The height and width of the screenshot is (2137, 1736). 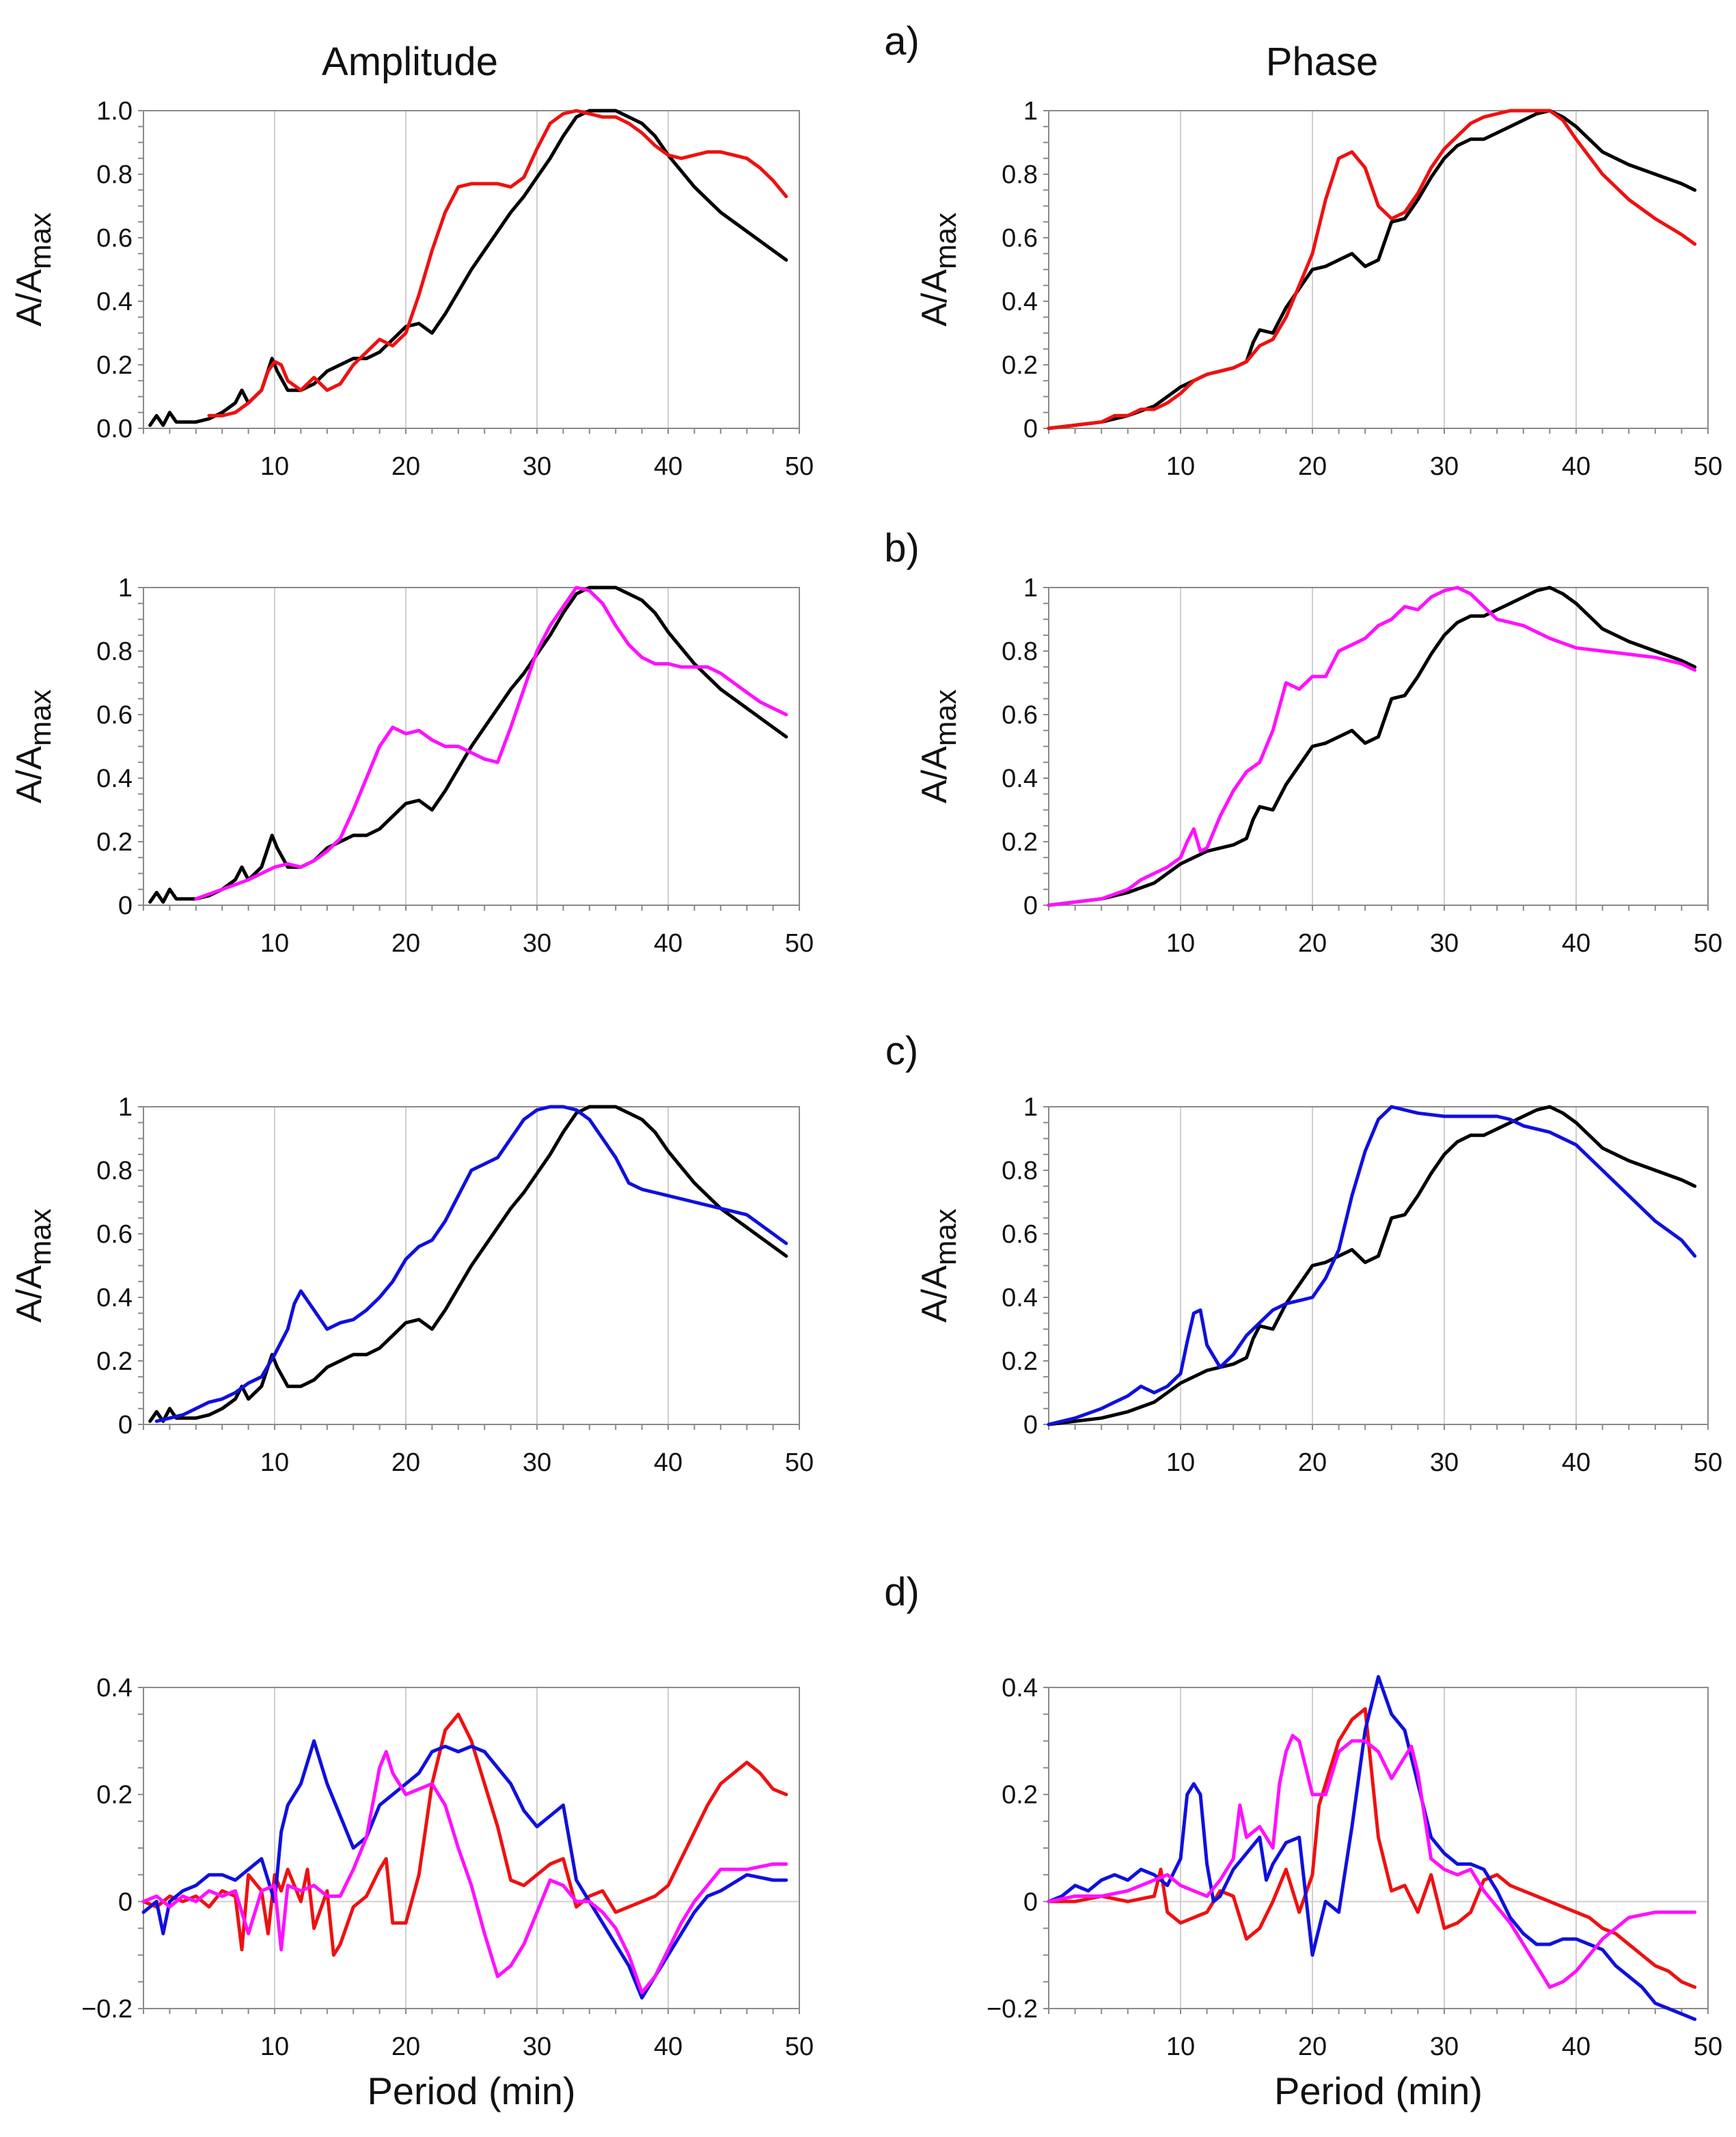 I want to click on panel-label-d: d), so click(x=902, y=1592).